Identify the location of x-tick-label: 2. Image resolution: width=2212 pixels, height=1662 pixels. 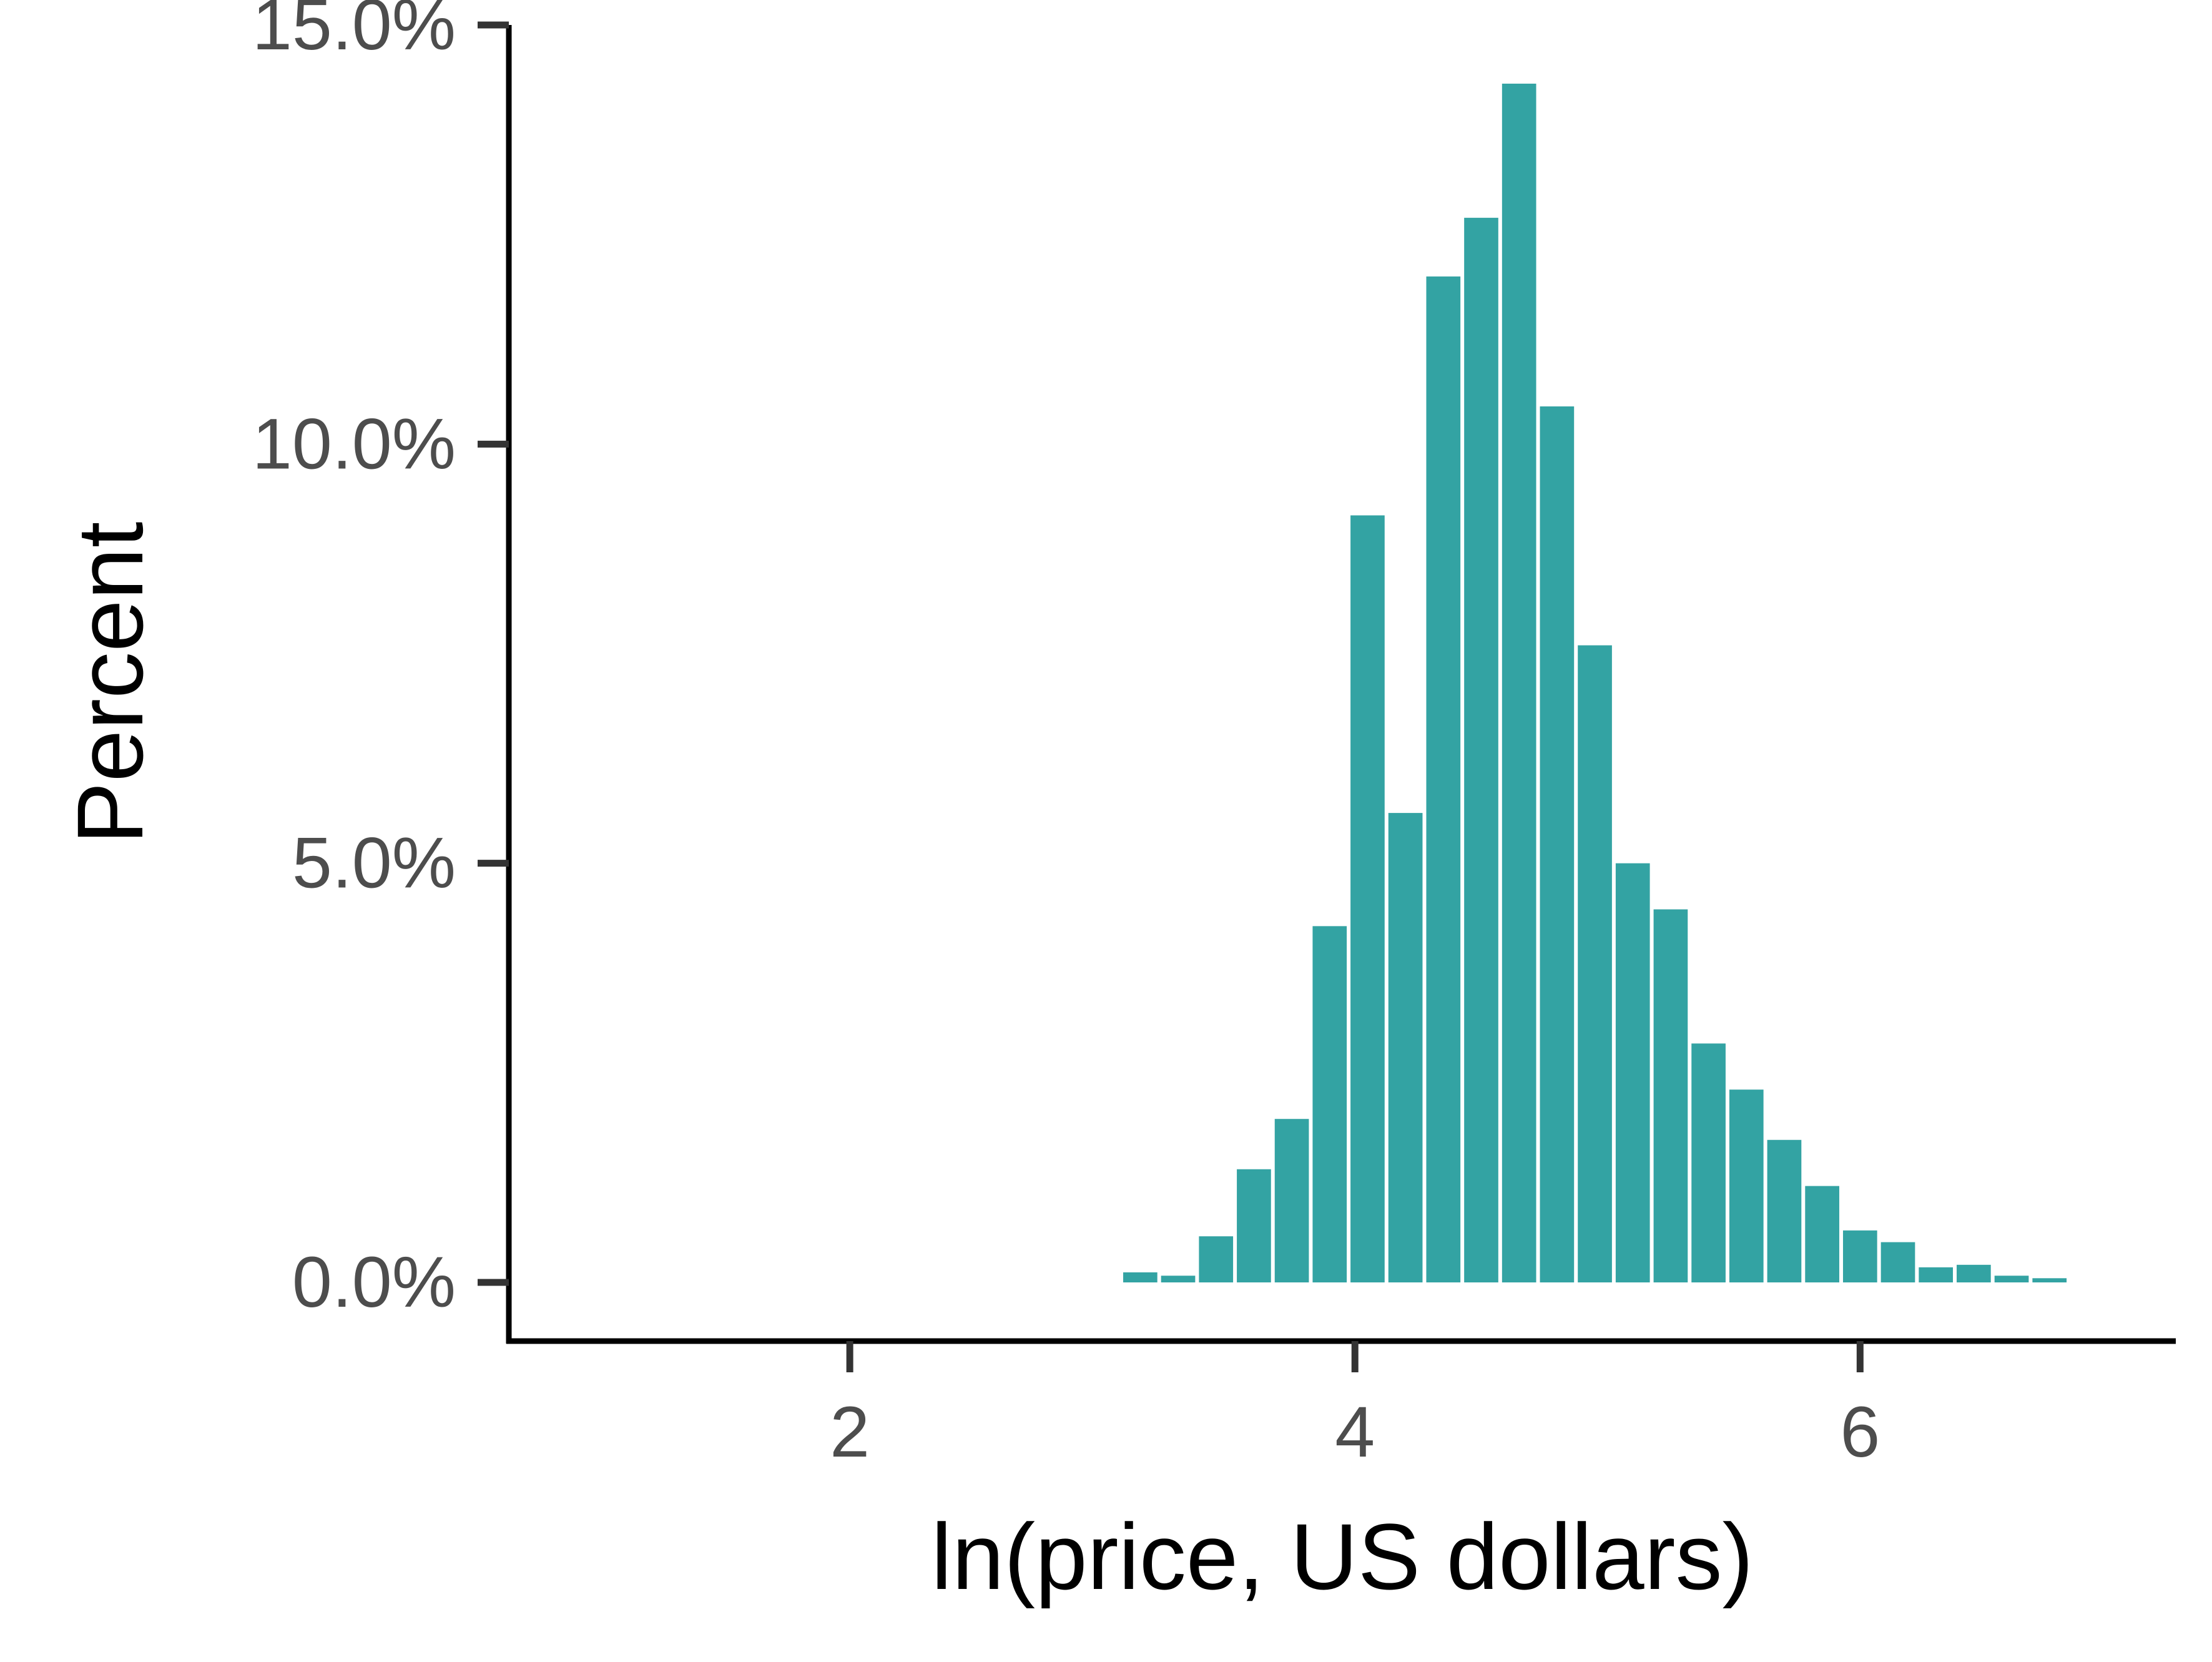
(850, 1432).